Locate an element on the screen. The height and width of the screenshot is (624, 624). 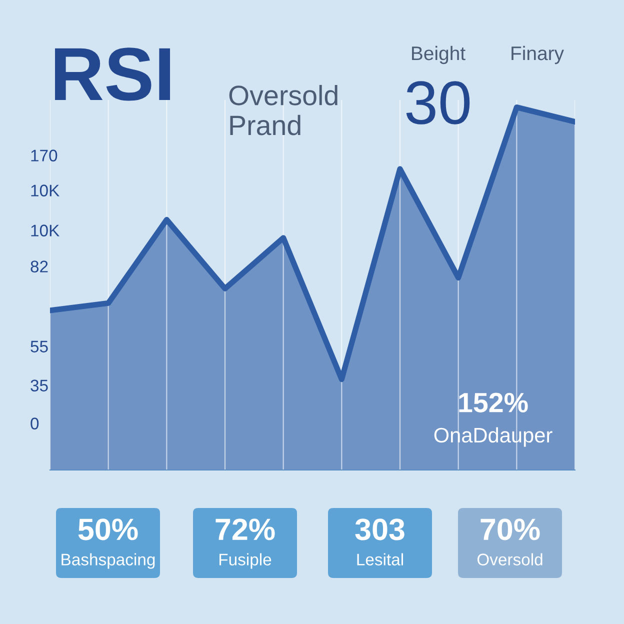
text: 82 is located at coordinates (39, 266).